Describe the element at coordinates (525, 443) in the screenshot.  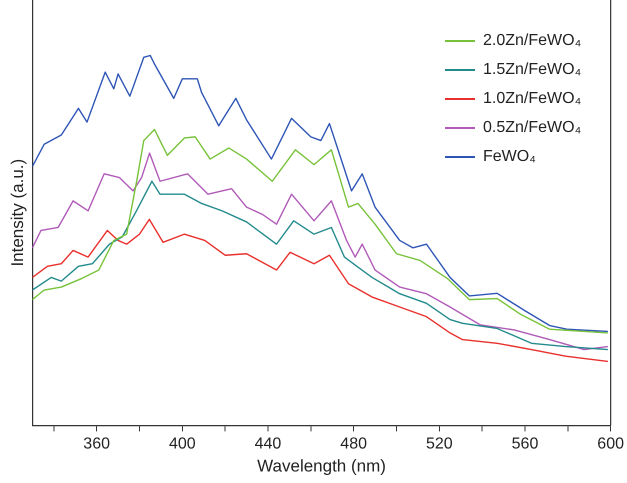
I see `x-tick-label: 560` at that location.